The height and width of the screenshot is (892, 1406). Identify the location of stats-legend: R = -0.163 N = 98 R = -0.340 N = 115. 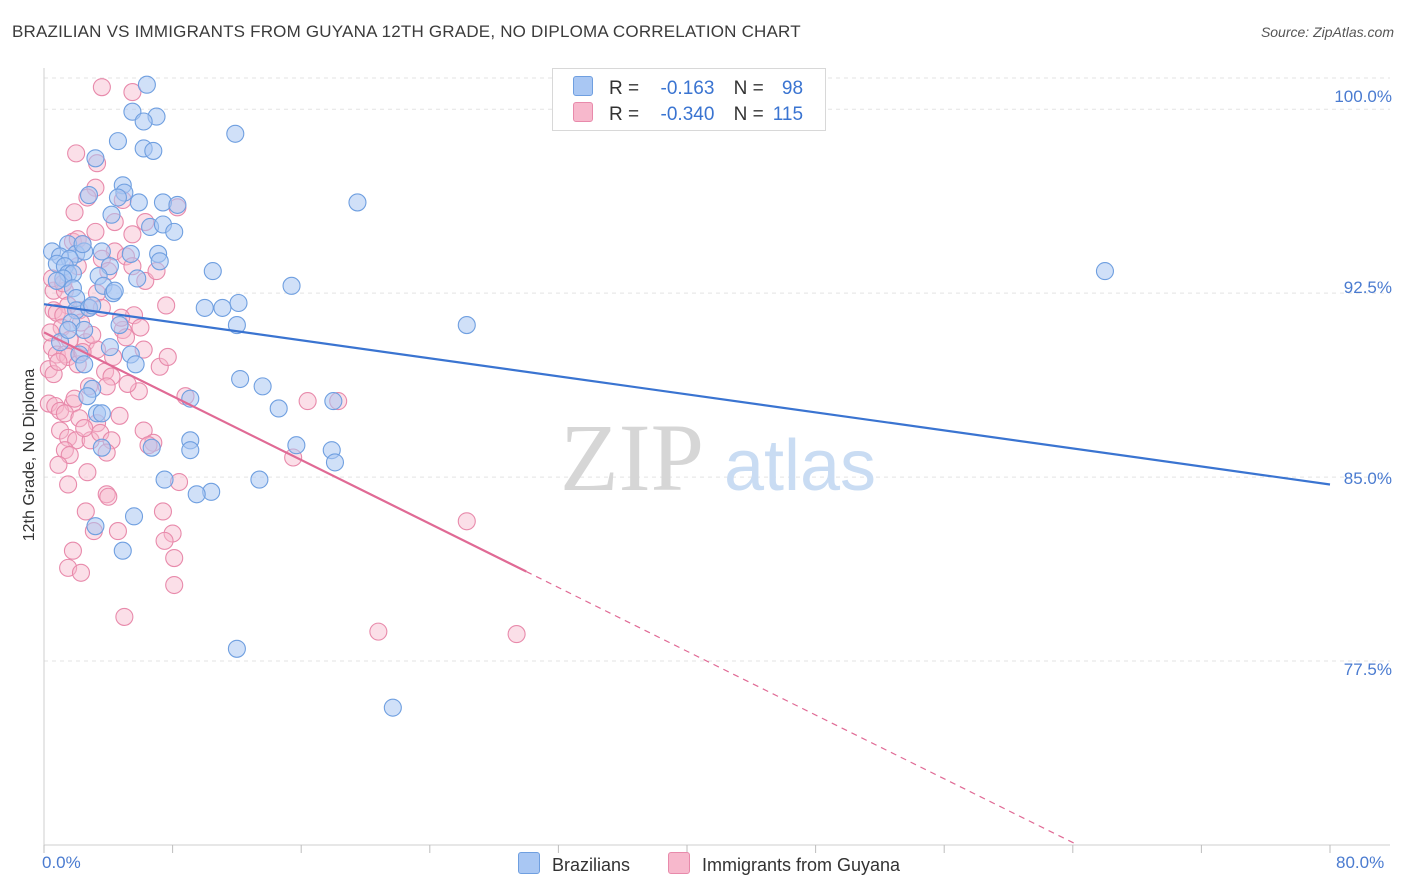
(689, 99).